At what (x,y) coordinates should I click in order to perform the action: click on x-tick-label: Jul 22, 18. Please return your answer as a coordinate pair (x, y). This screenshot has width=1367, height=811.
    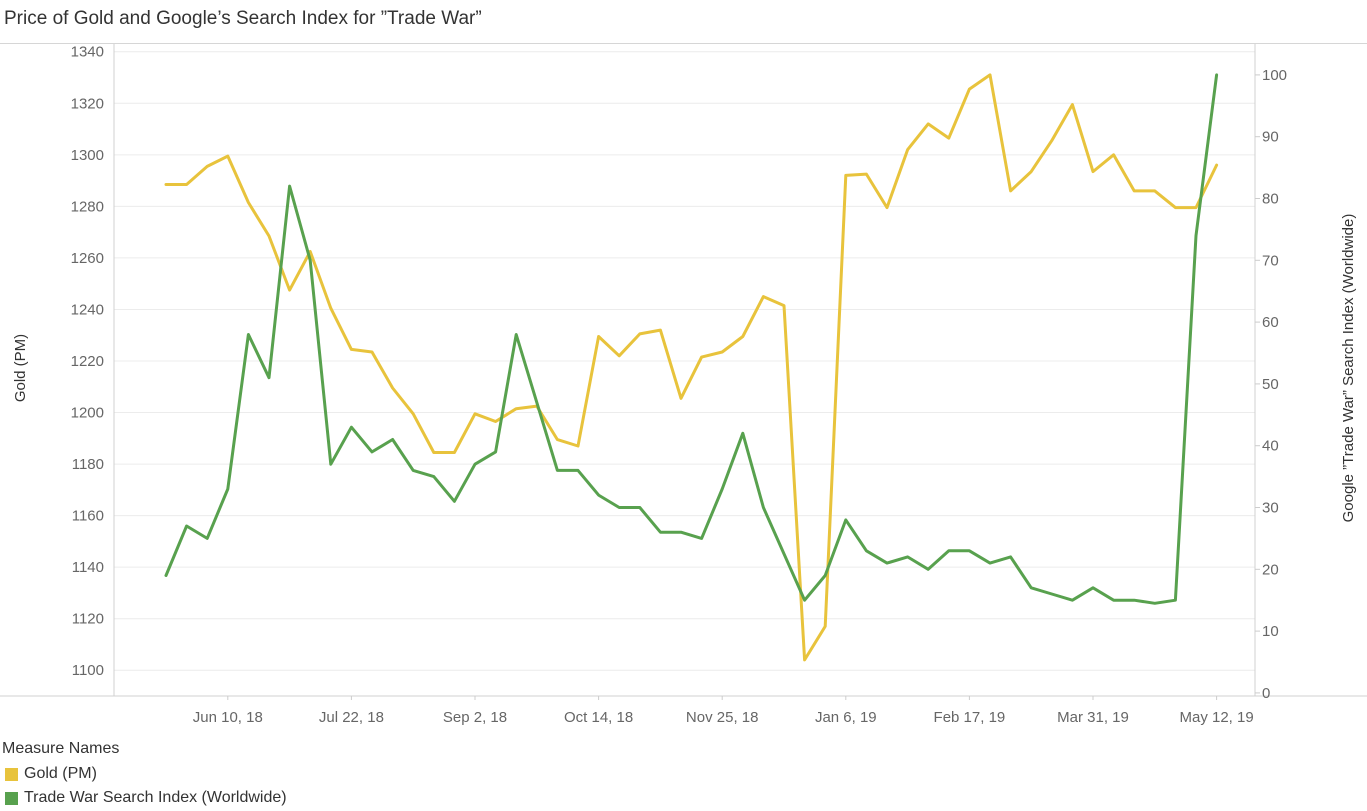
    Looking at the image, I should click on (351, 717).